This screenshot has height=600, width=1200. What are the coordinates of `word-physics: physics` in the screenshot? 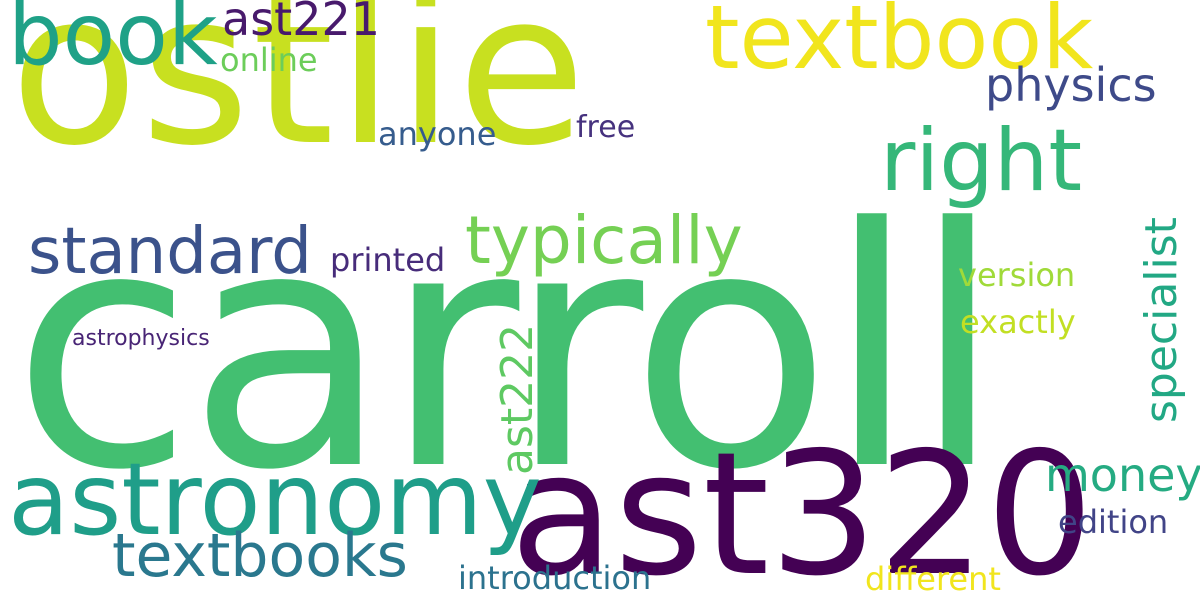 It's located at (1071, 85).